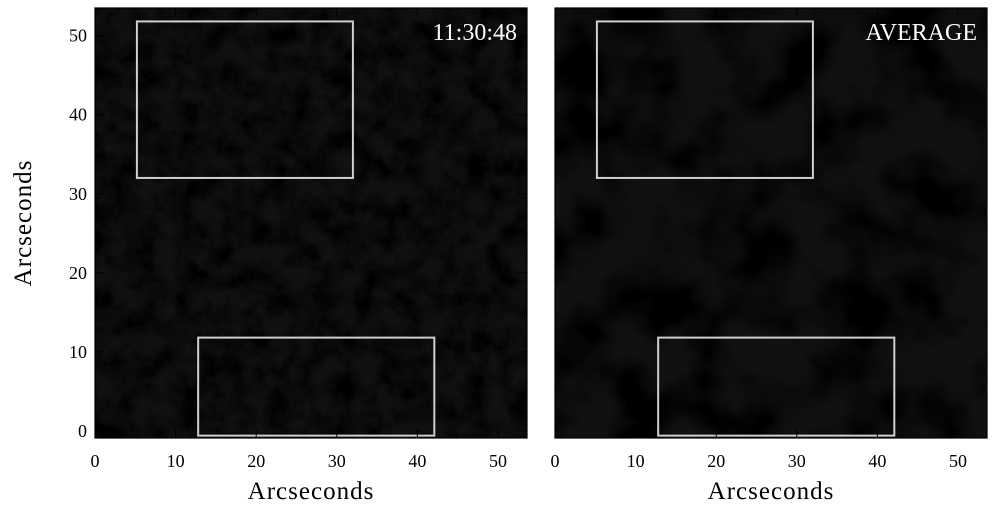 The width and height of the screenshot is (994, 510). Describe the element at coordinates (921, 33) in the screenshot. I see `panel-label: AVERAGE` at that location.